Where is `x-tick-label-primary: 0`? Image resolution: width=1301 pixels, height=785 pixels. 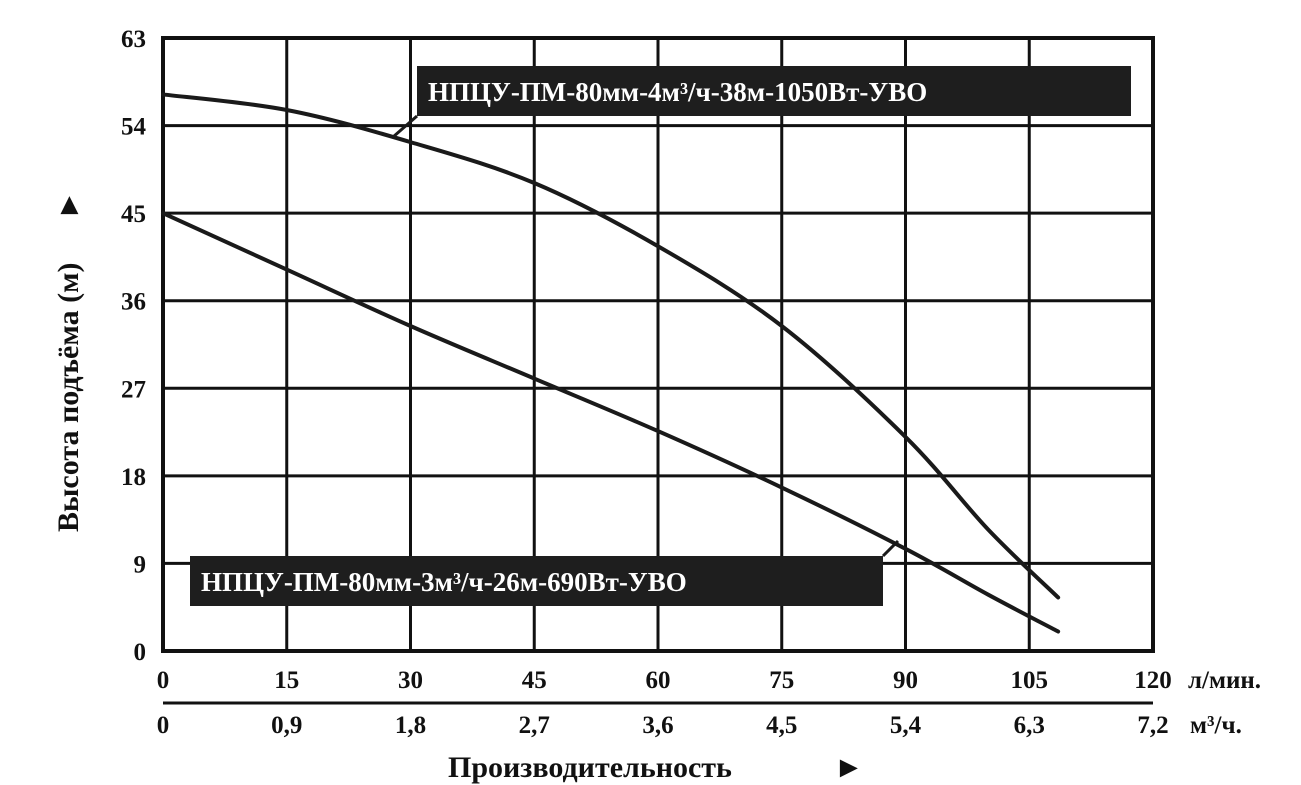
x-tick-label-primary: 0 is located at coordinates (163, 680).